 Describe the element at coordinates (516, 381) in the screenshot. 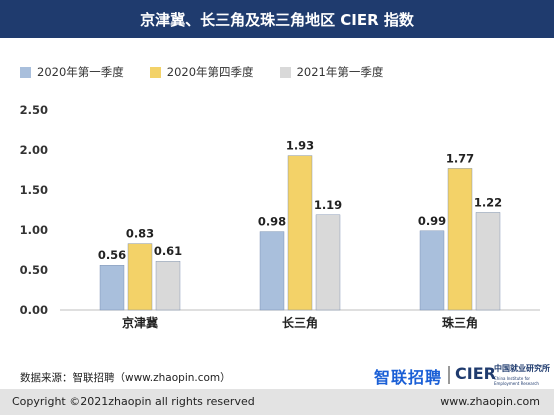

I see `cier-logo-en: China Institute for Employment Research` at that location.